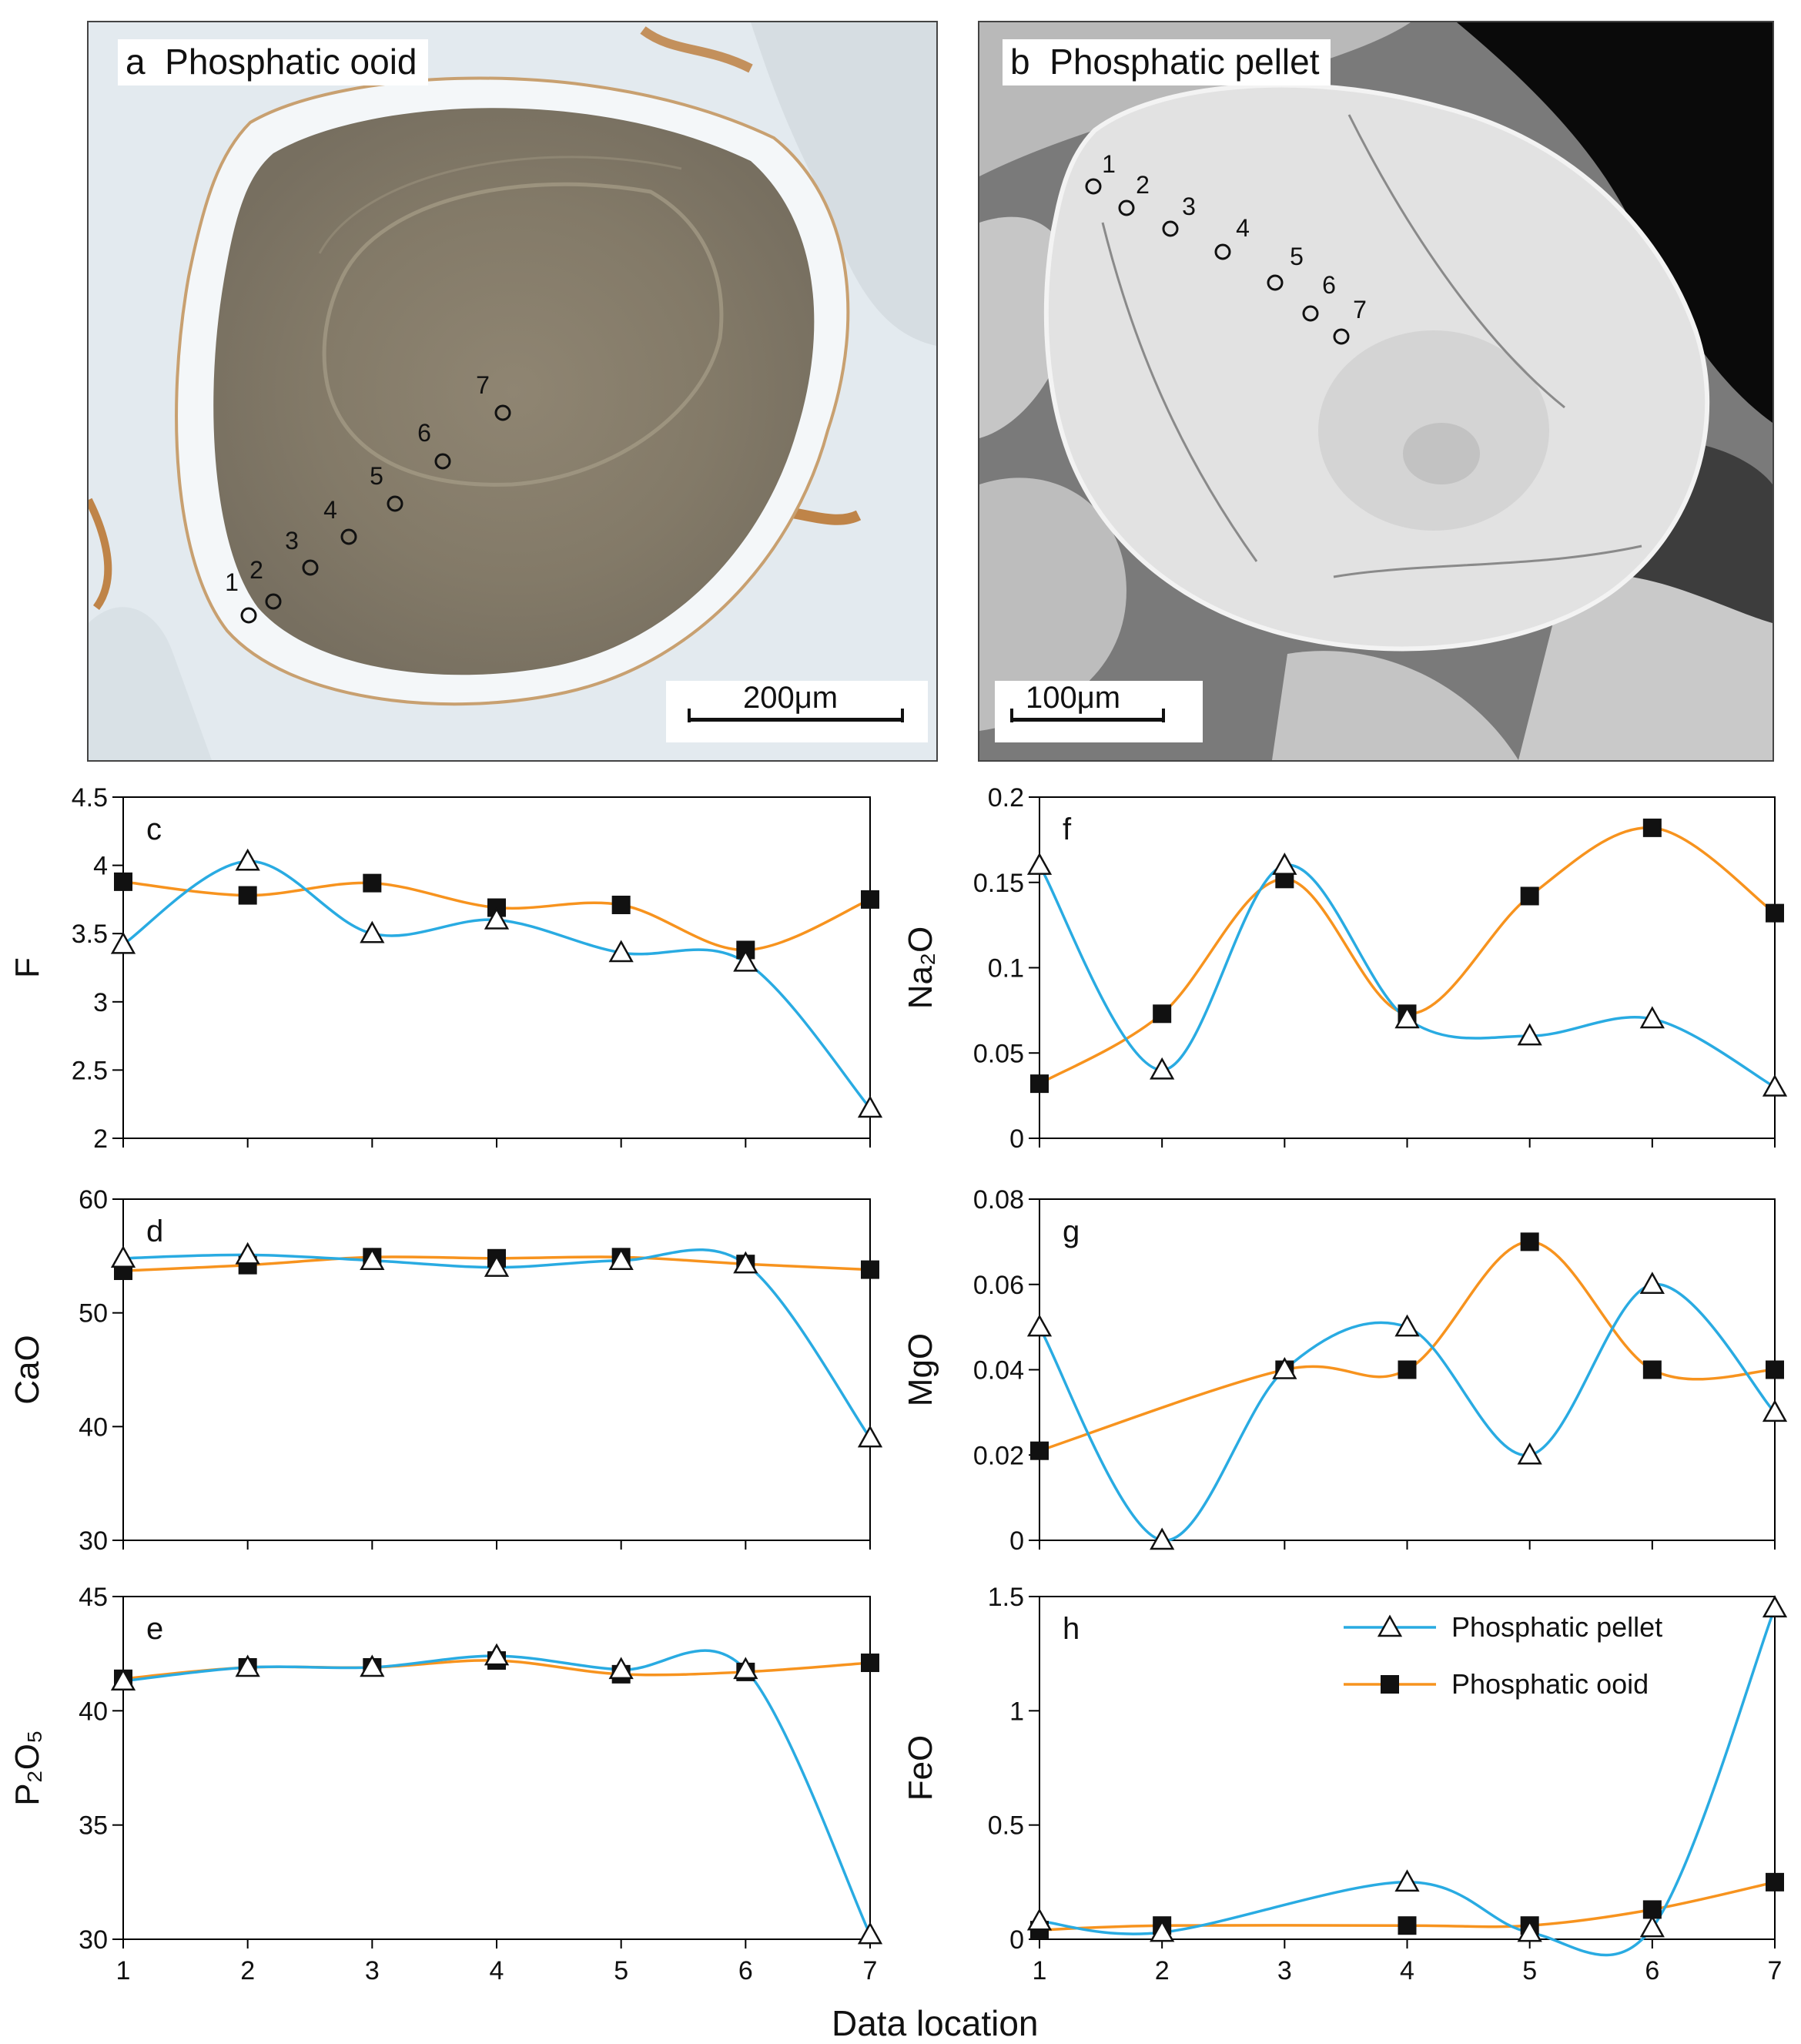 The height and width of the screenshot is (2044, 1801). I want to click on panel-a-spot-label: 2, so click(256, 570).